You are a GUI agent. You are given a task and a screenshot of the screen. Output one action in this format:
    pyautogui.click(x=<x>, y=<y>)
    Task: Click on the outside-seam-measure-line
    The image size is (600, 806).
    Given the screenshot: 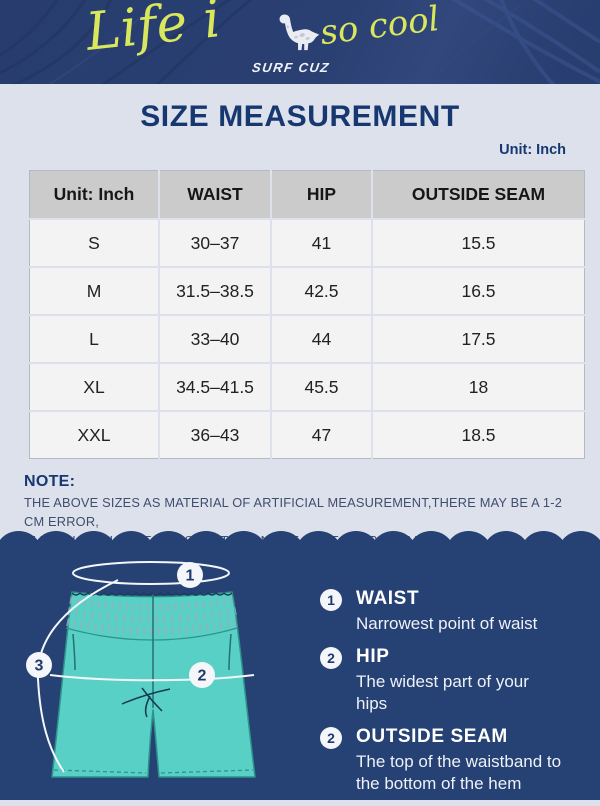 What is the action you would take?
    pyautogui.click(x=77, y=676)
    